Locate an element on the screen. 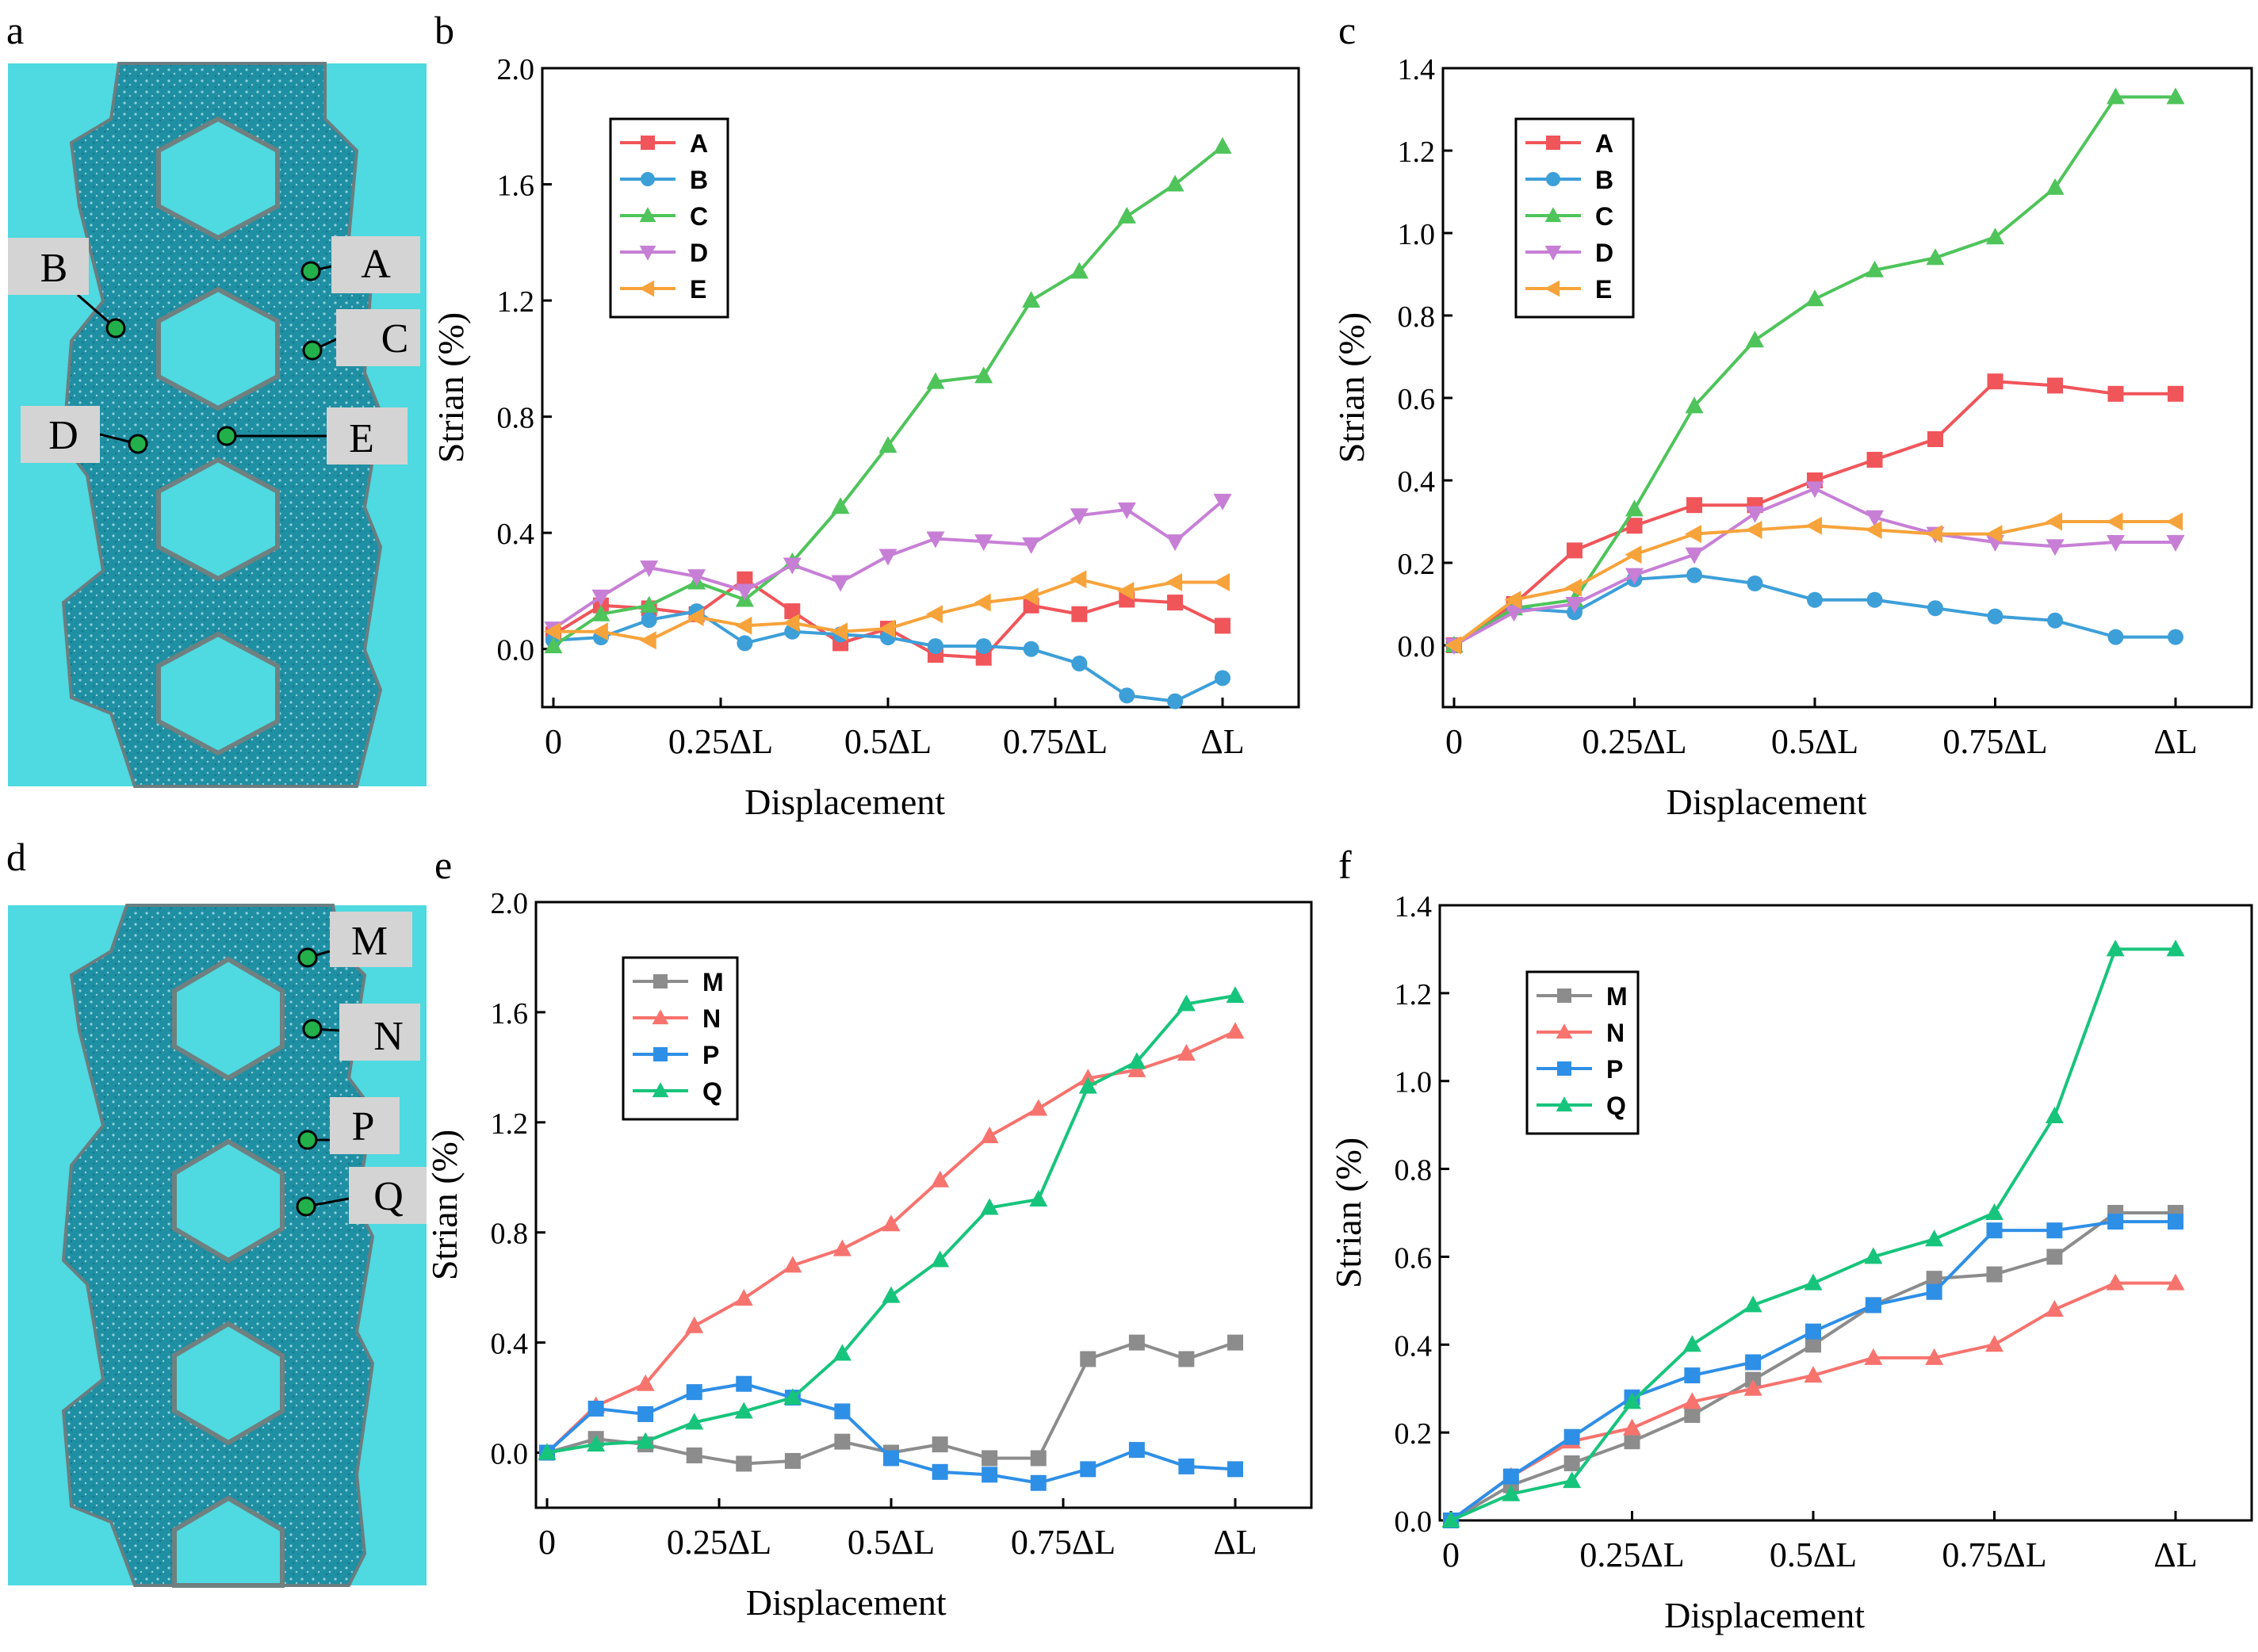  series-line-P is located at coordinates (890, 1434).